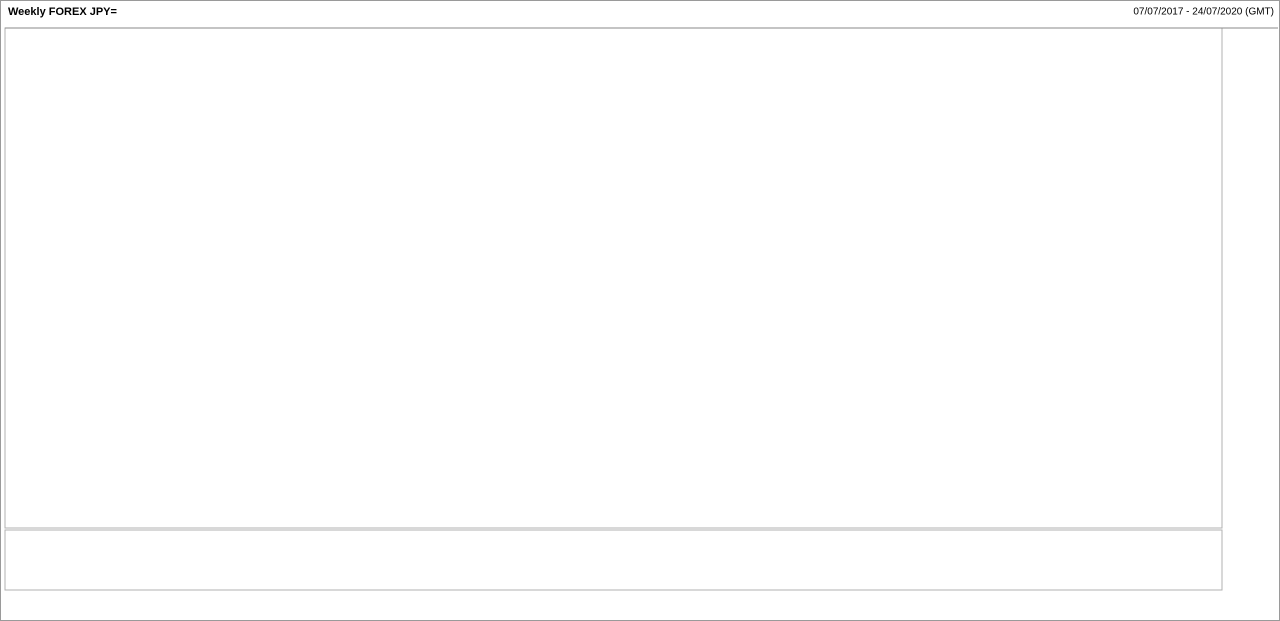 Image resolution: width=1280 pixels, height=621 pixels. Describe the element at coordinates (1203, 12) in the screenshot. I see `chart-subtitle: 07/07/2017 - 24/07/2020 (GMT)` at that location.